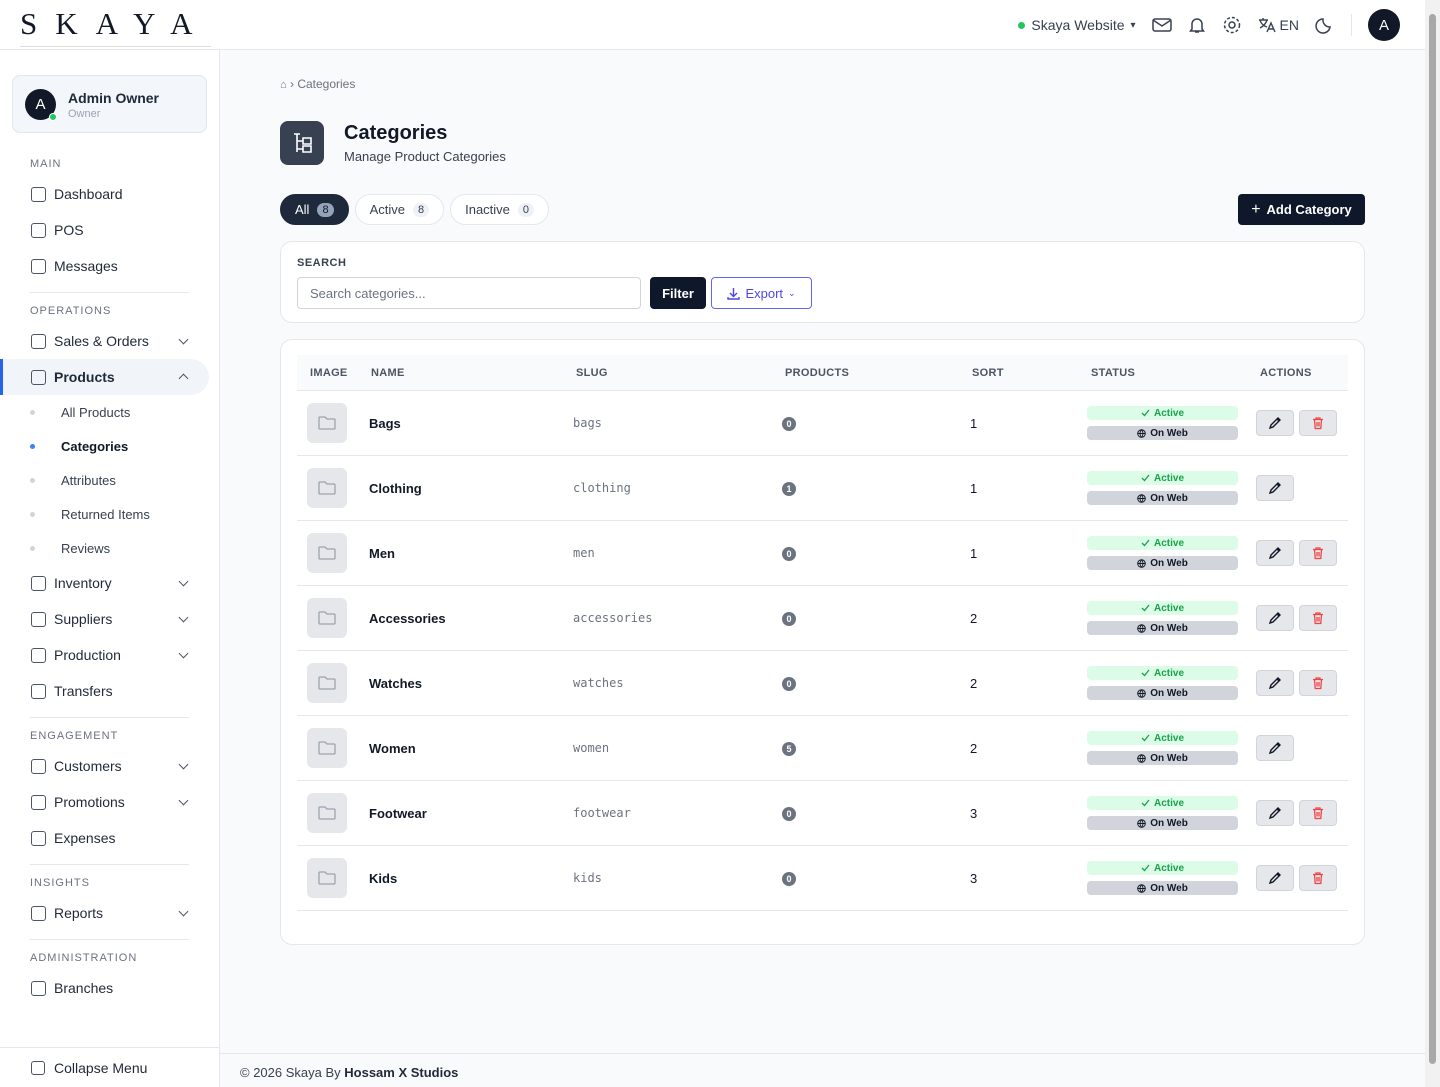 This screenshot has height=1087, width=1440. I want to click on tab: Active 8, so click(399, 209).